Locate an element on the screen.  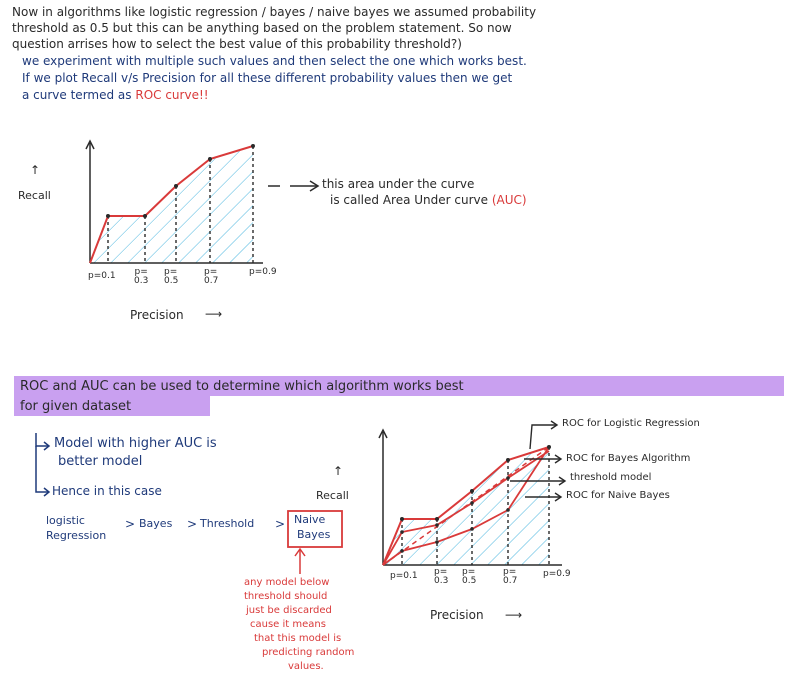
point2: Hence in this case is located at coordinates (107, 491).